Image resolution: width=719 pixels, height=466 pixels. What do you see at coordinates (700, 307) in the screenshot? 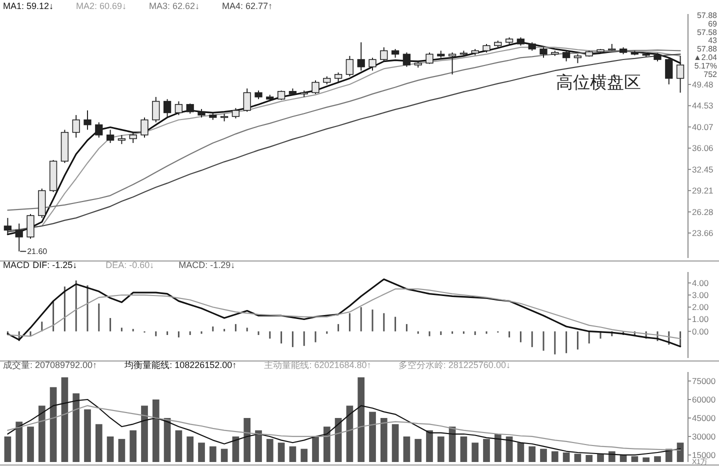
I see `y-tick-label: 2.00` at bounding box center [700, 307].